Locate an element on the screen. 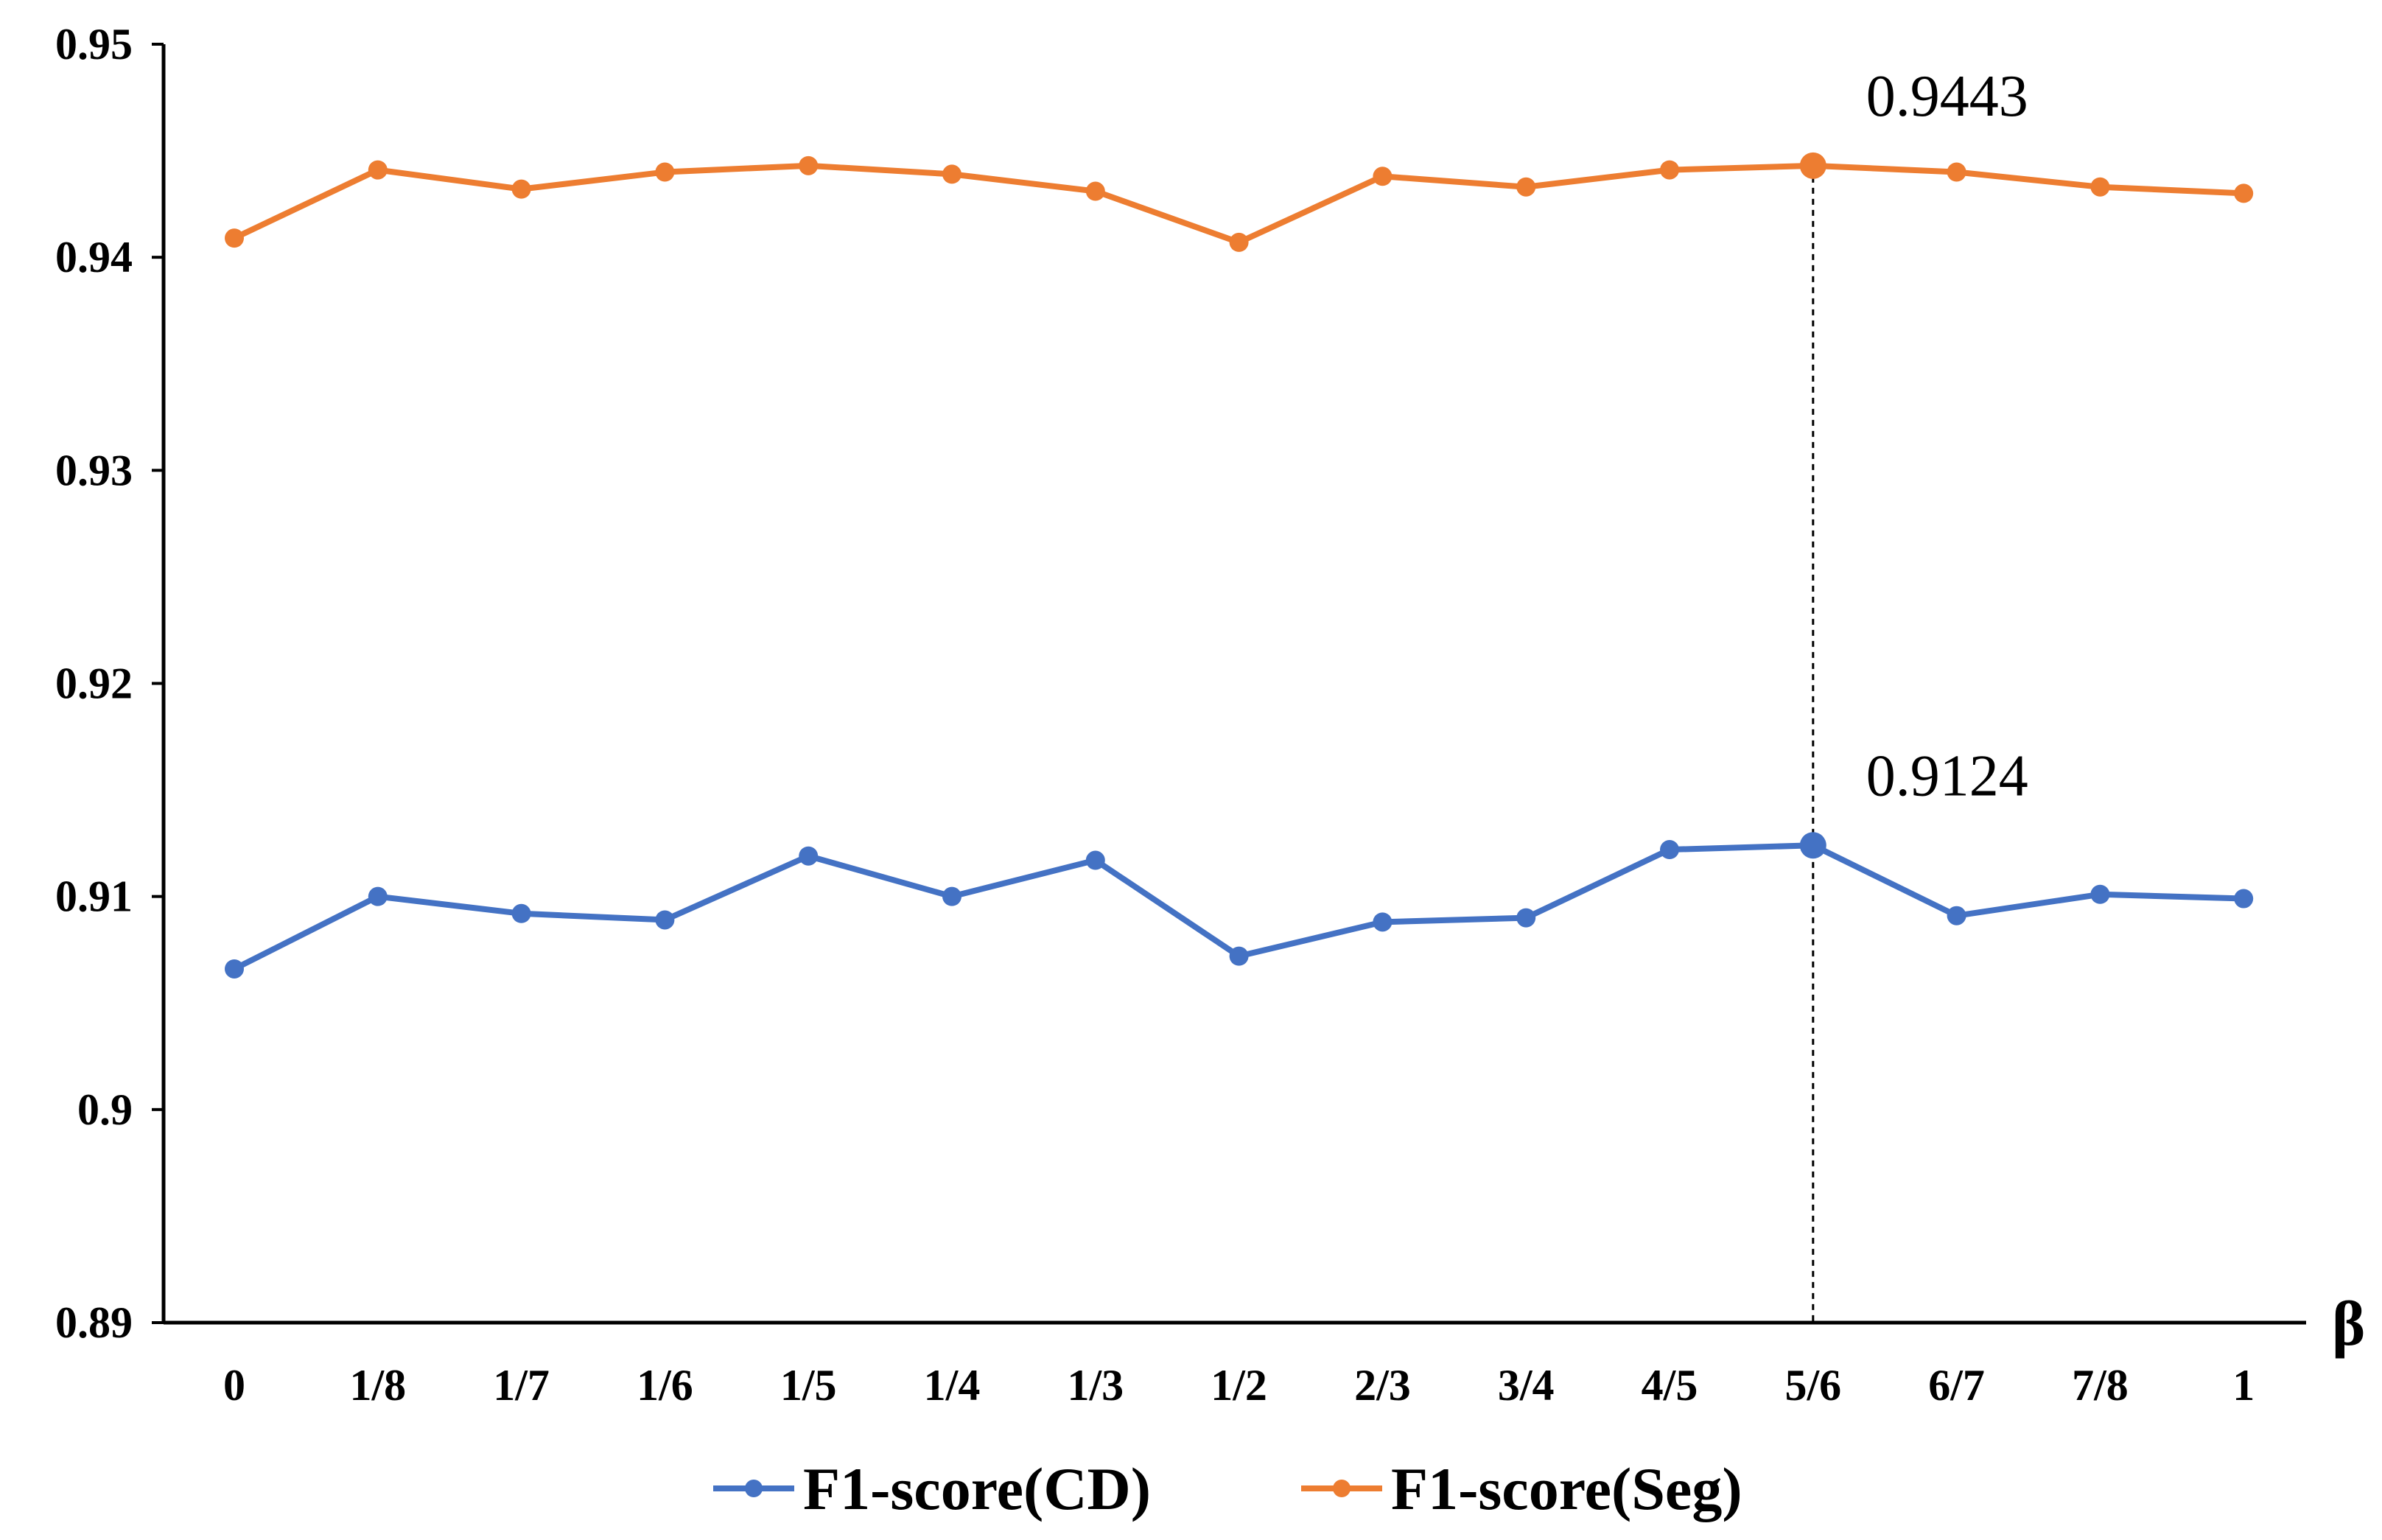  x-tick-label: 1/4 is located at coordinates (952, 1385).